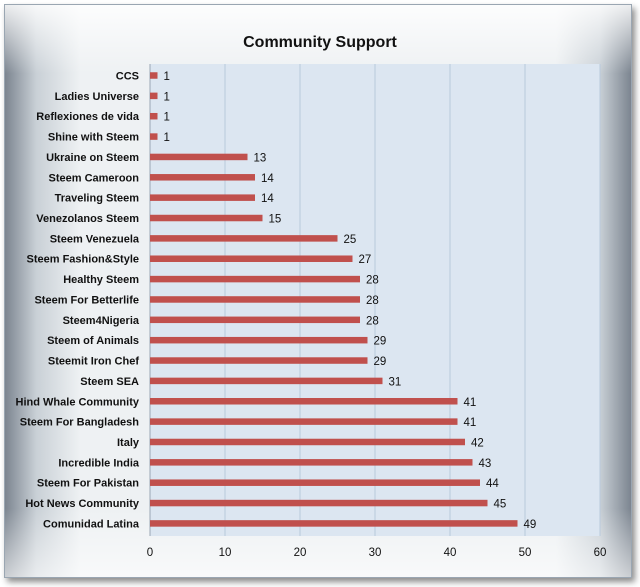 The width and height of the screenshot is (640, 587). I want to click on category-label: Italy, so click(128, 443).